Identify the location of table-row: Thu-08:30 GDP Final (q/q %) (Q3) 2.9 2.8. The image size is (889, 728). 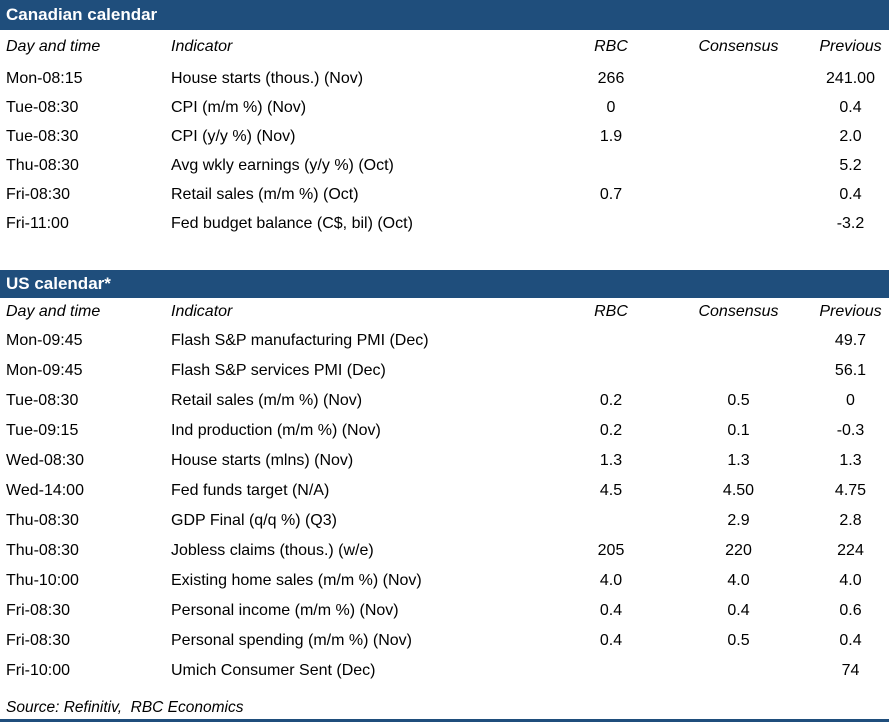
(444, 521).